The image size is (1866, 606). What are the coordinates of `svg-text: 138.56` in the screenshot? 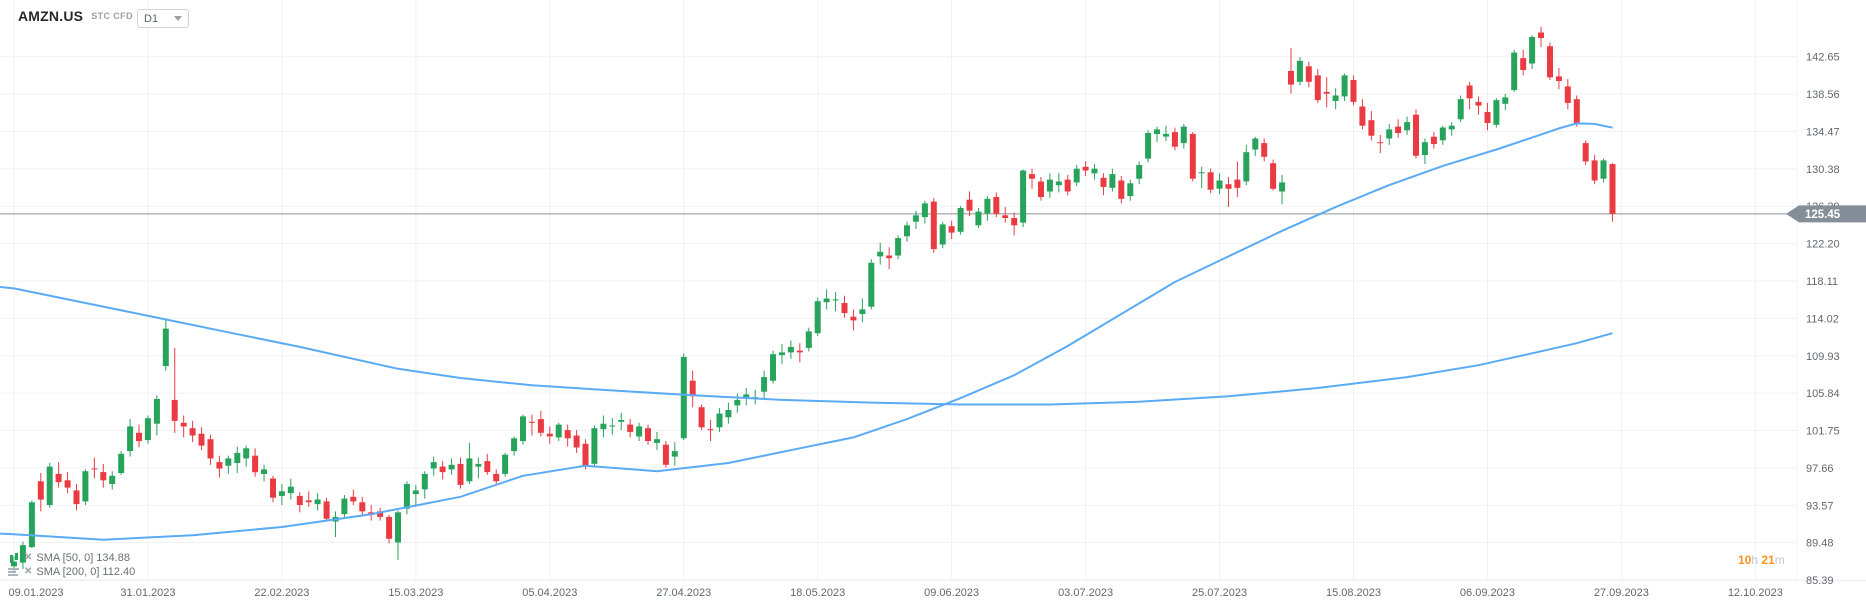 It's located at (1823, 95).